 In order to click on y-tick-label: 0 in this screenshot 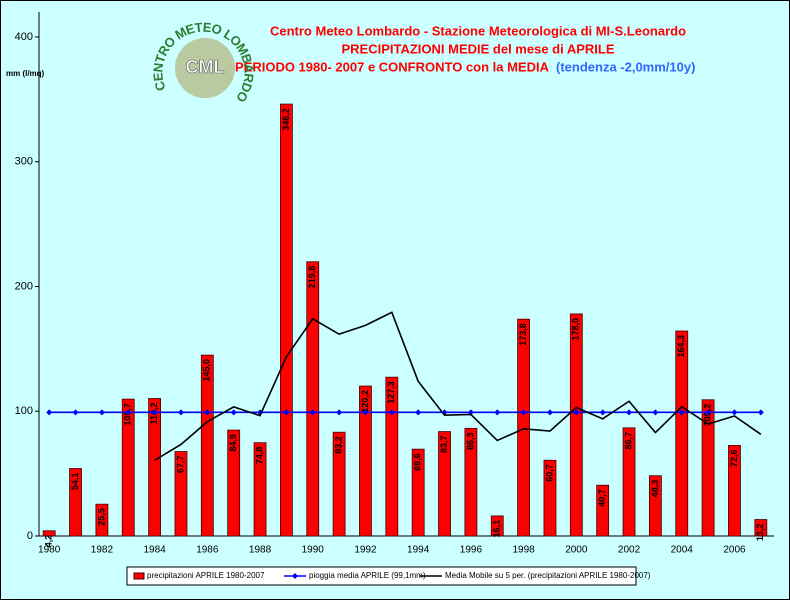, I will do `click(30, 536)`.